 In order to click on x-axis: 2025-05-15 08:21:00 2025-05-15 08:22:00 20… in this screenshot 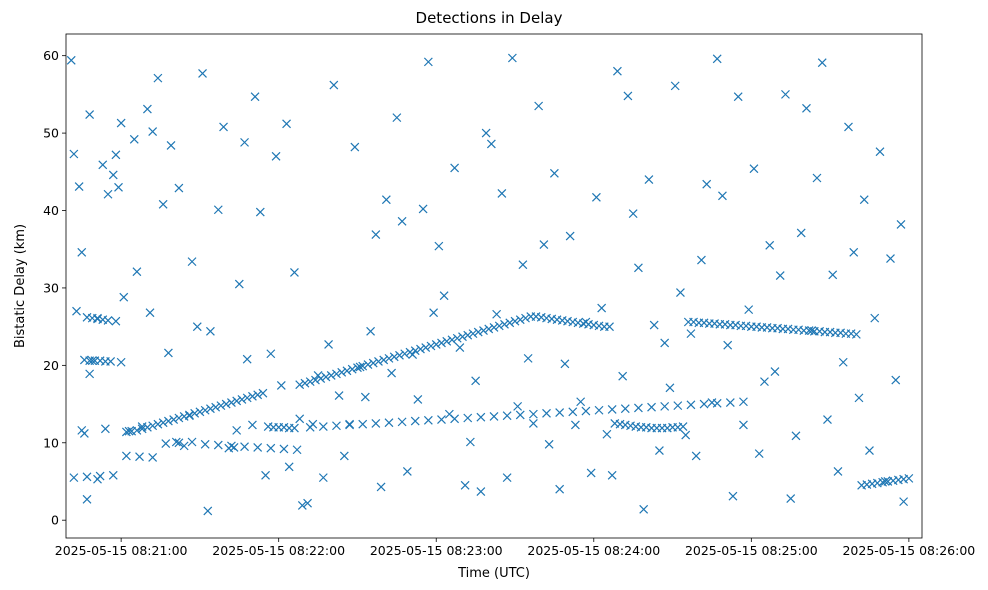, I will do `click(515, 548)`.